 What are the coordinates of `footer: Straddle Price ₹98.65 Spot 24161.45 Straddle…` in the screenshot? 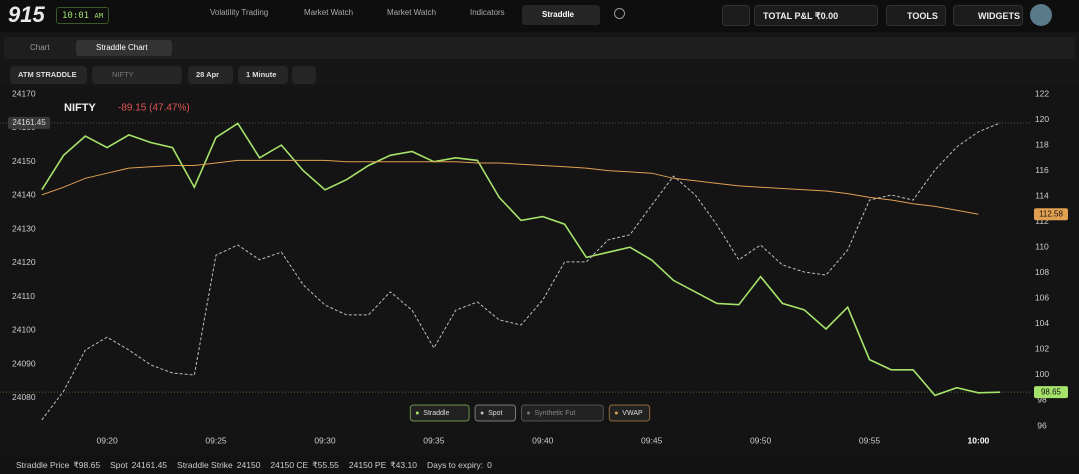 It's located at (539, 465).